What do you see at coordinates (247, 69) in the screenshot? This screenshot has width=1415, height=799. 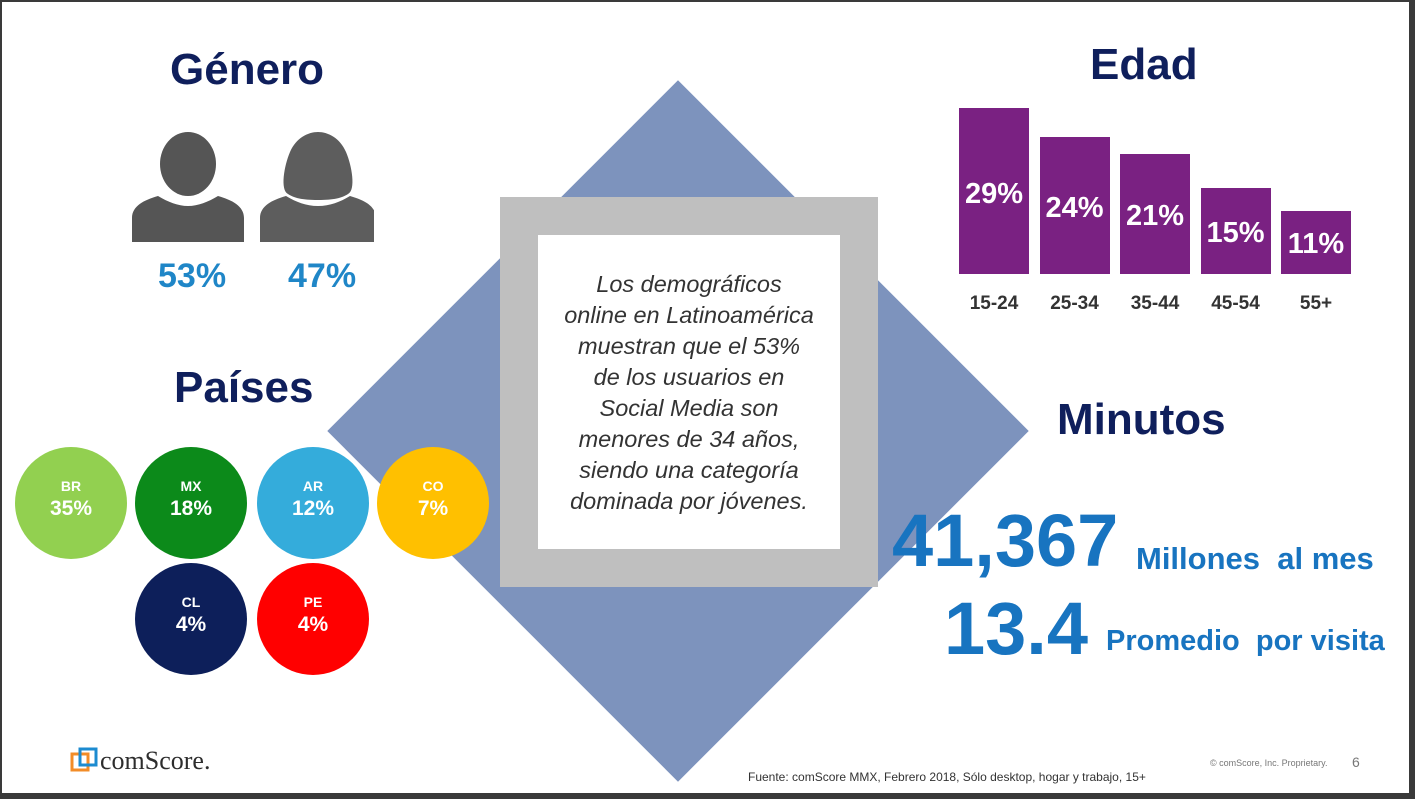 I see `genero-title: Género` at bounding box center [247, 69].